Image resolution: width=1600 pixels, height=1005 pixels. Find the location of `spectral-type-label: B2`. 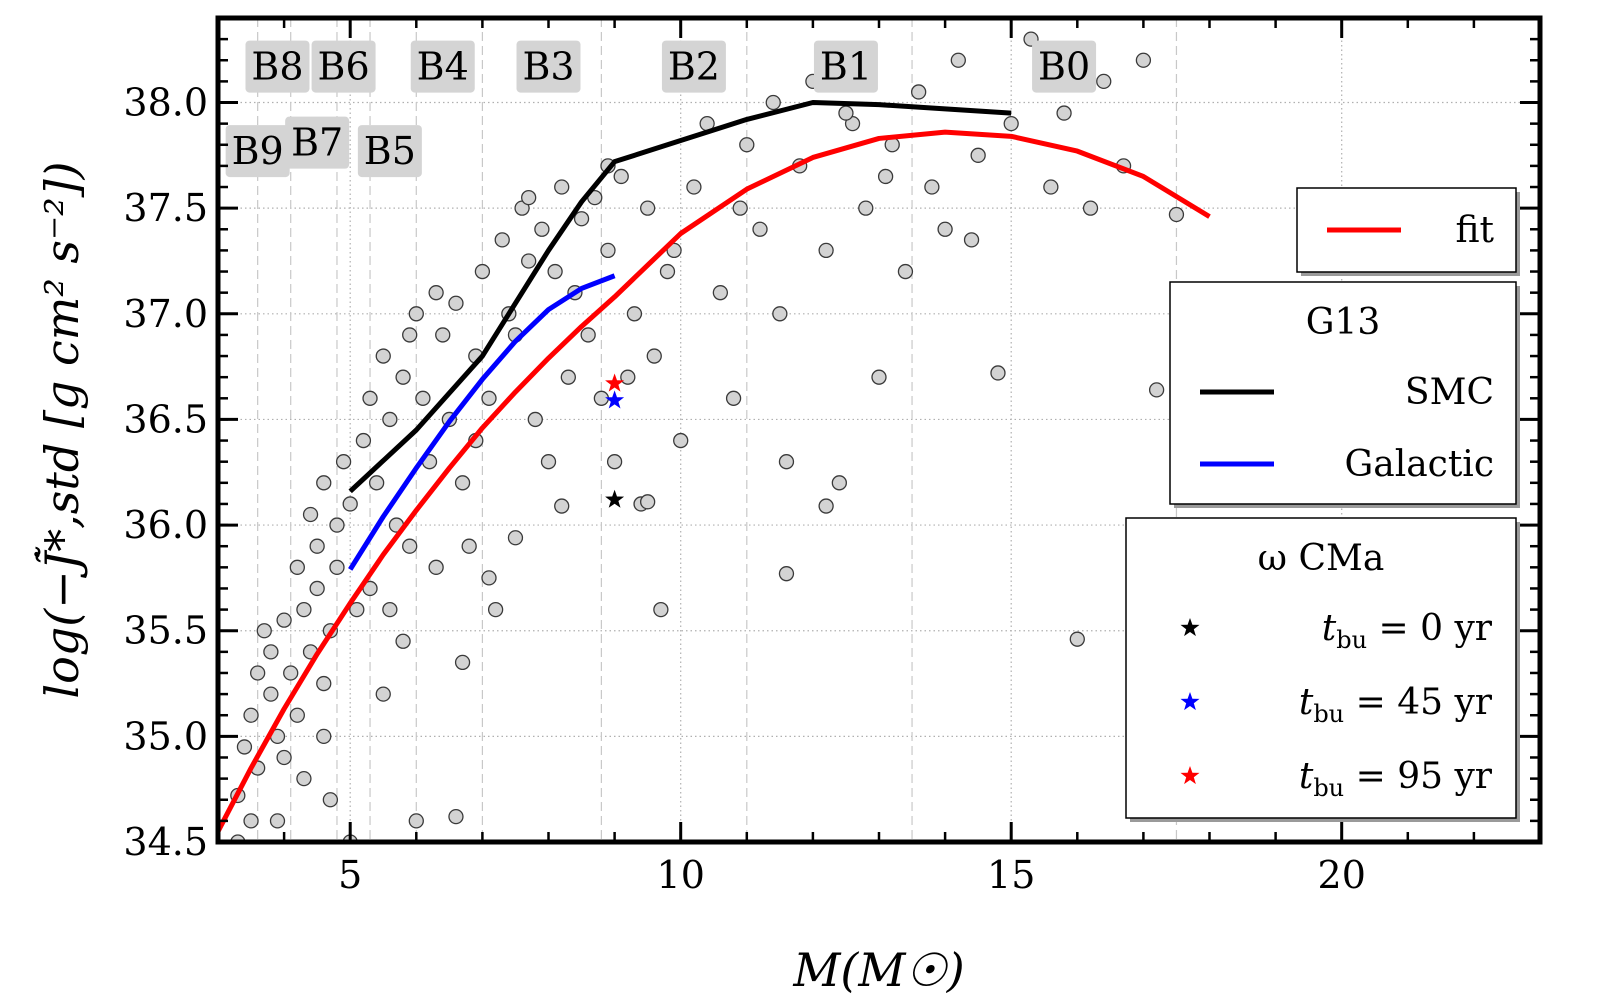

spectral-type-label: B2 is located at coordinates (694, 67).